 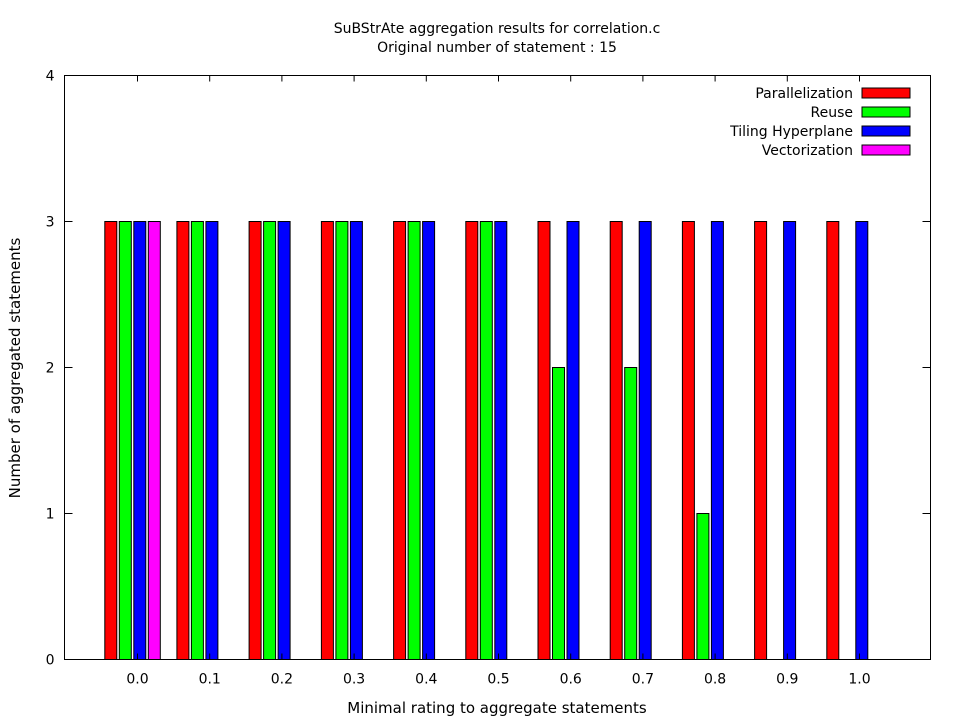 I want to click on bar-tiling-hyperplane-0.2, so click(x=284, y=440).